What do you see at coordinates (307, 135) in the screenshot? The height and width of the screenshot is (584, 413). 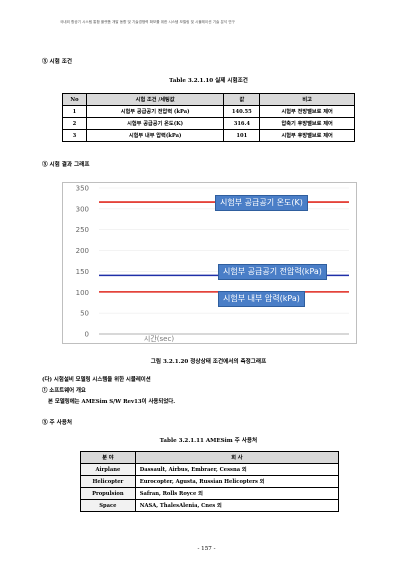 I see `table-cell: 시험부 후방밸브로 제어` at bounding box center [307, 135].